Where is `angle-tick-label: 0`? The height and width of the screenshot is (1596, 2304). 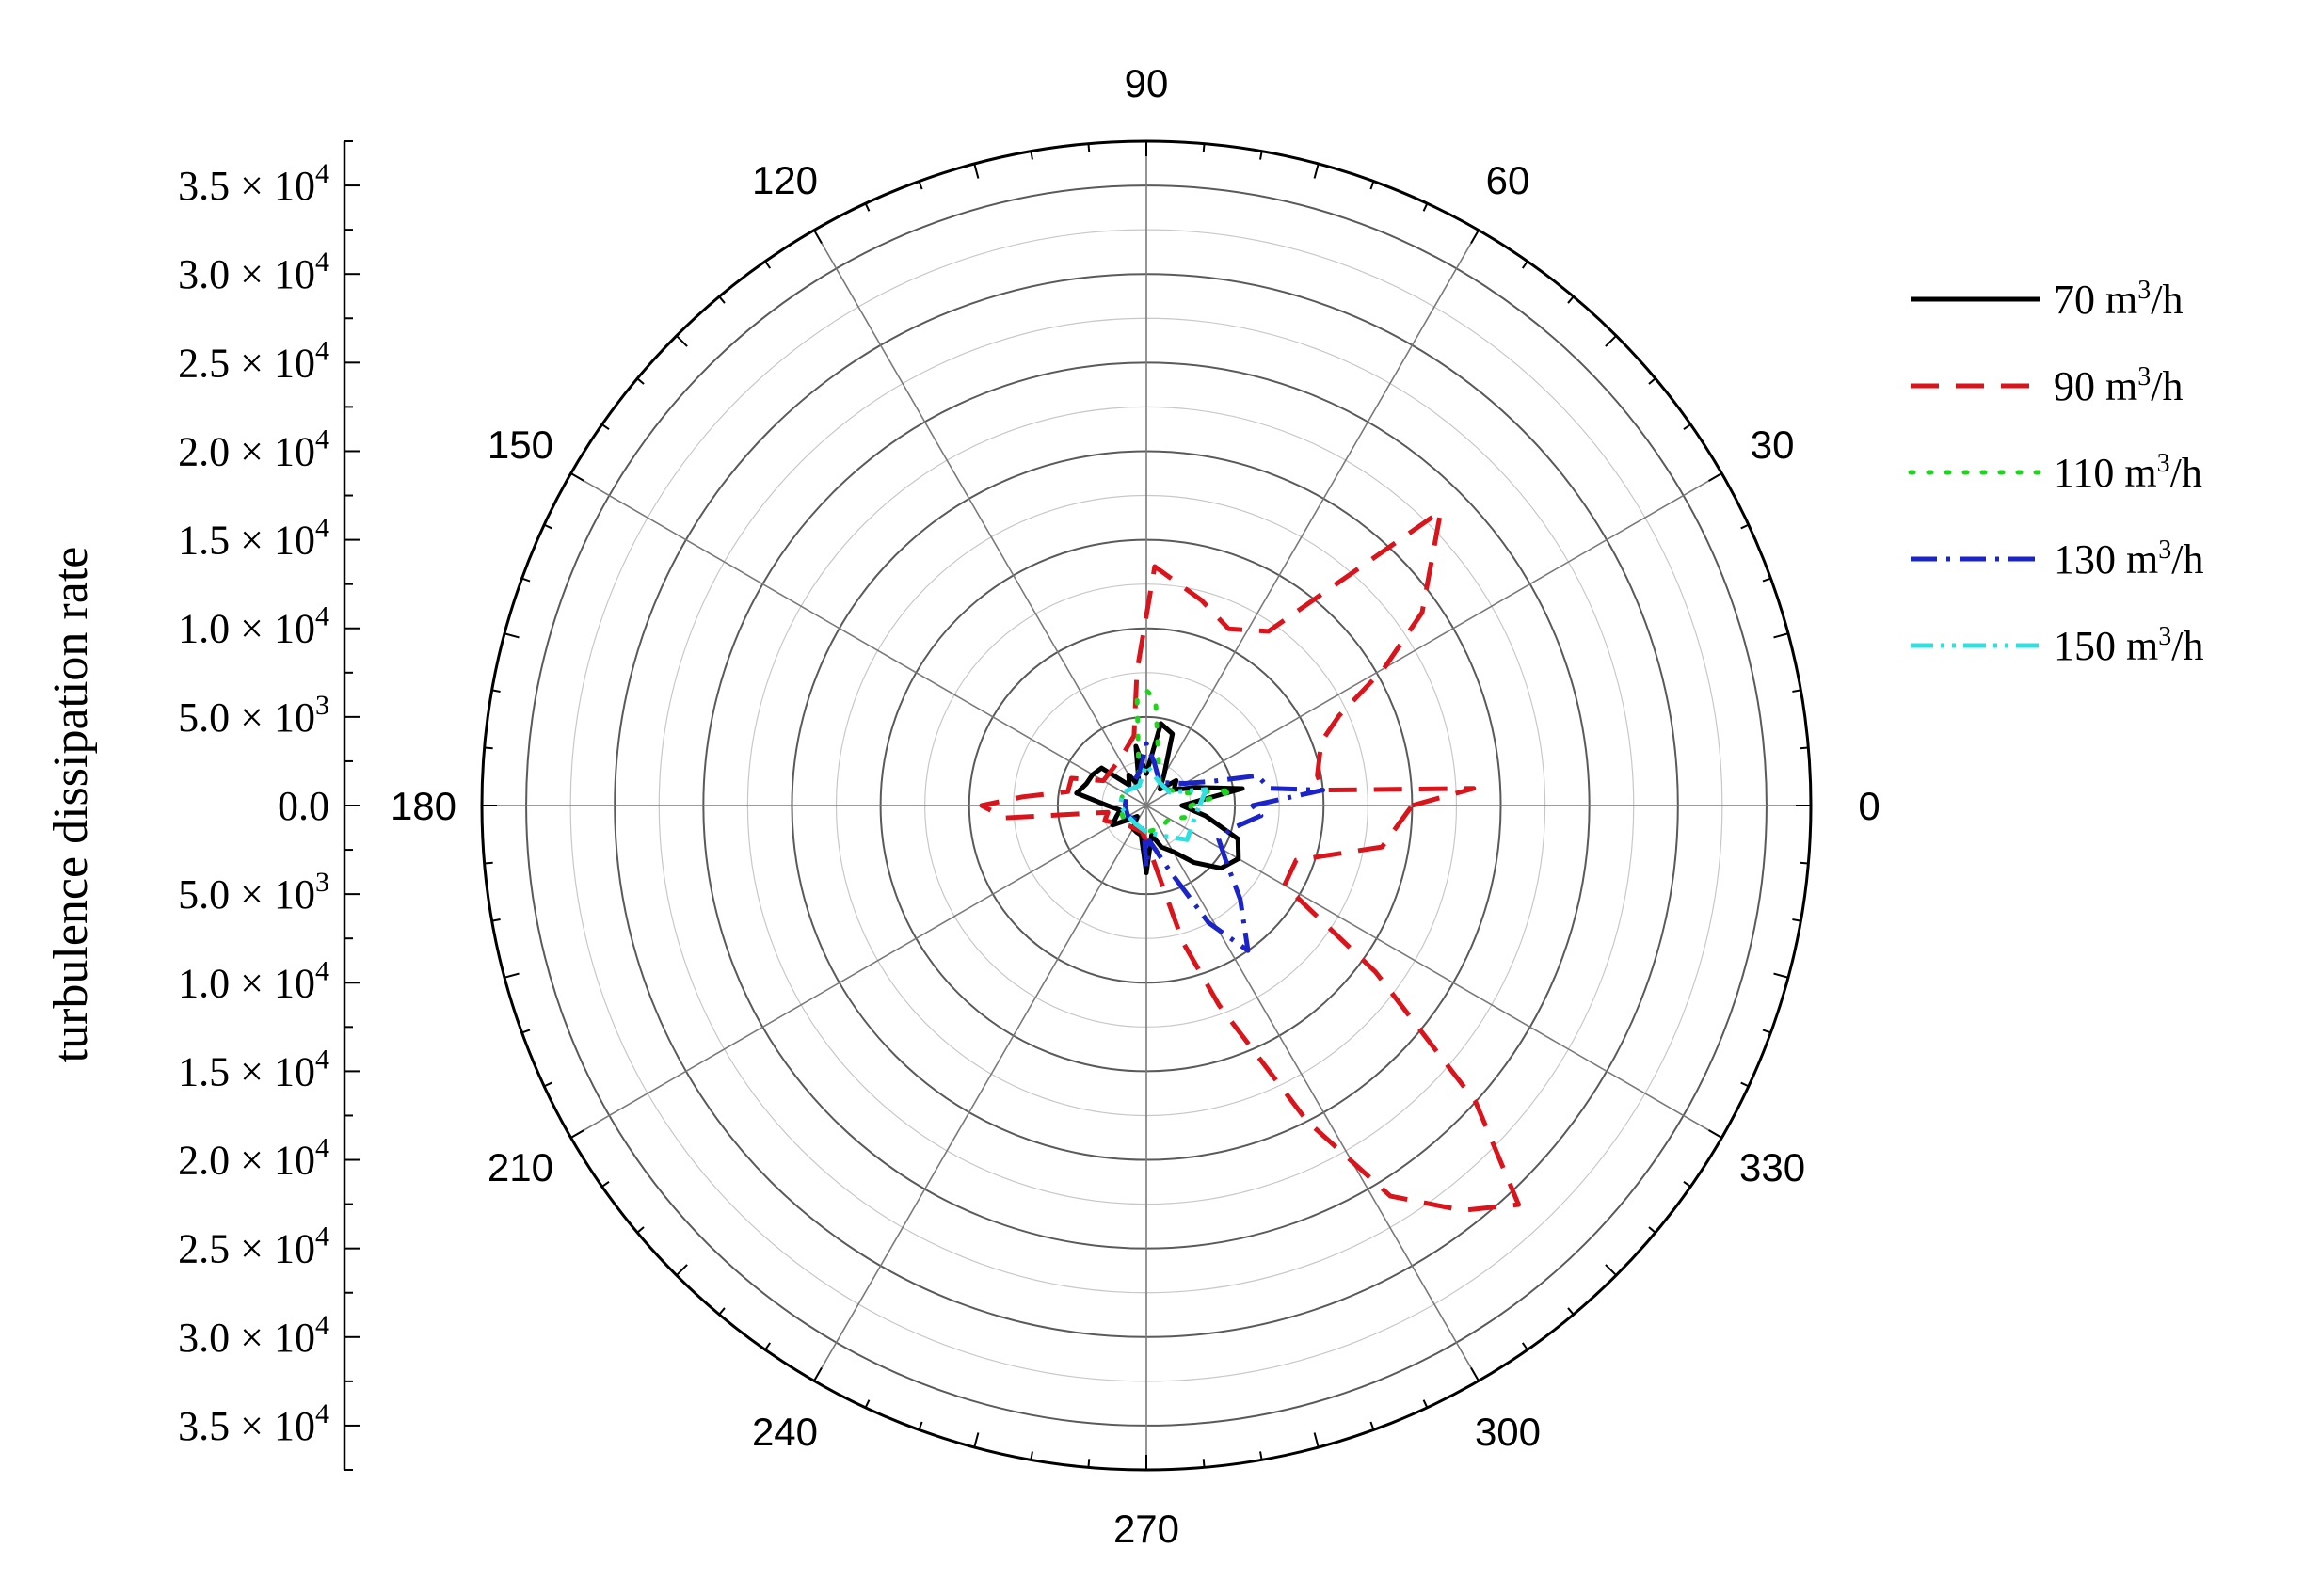 angle-tick-label: 0 is located at coordinates (1869, 806).